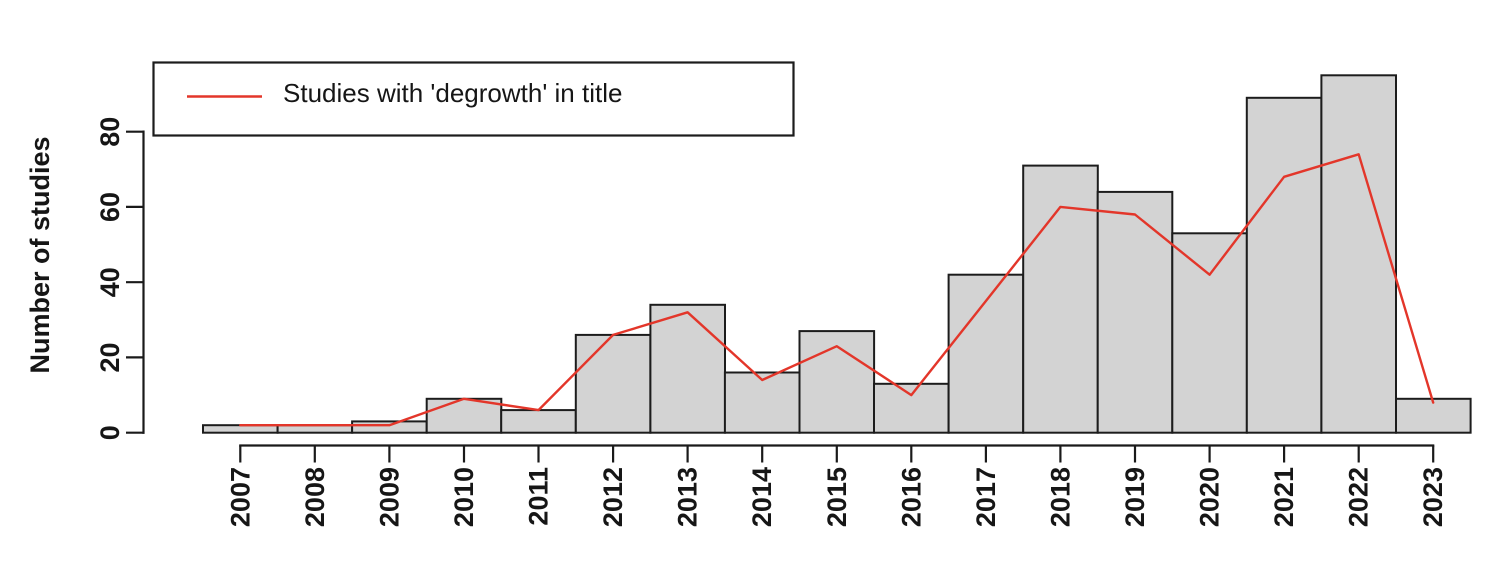  I want to click on x-tick-label-2010: 2010, so click(464, 497).